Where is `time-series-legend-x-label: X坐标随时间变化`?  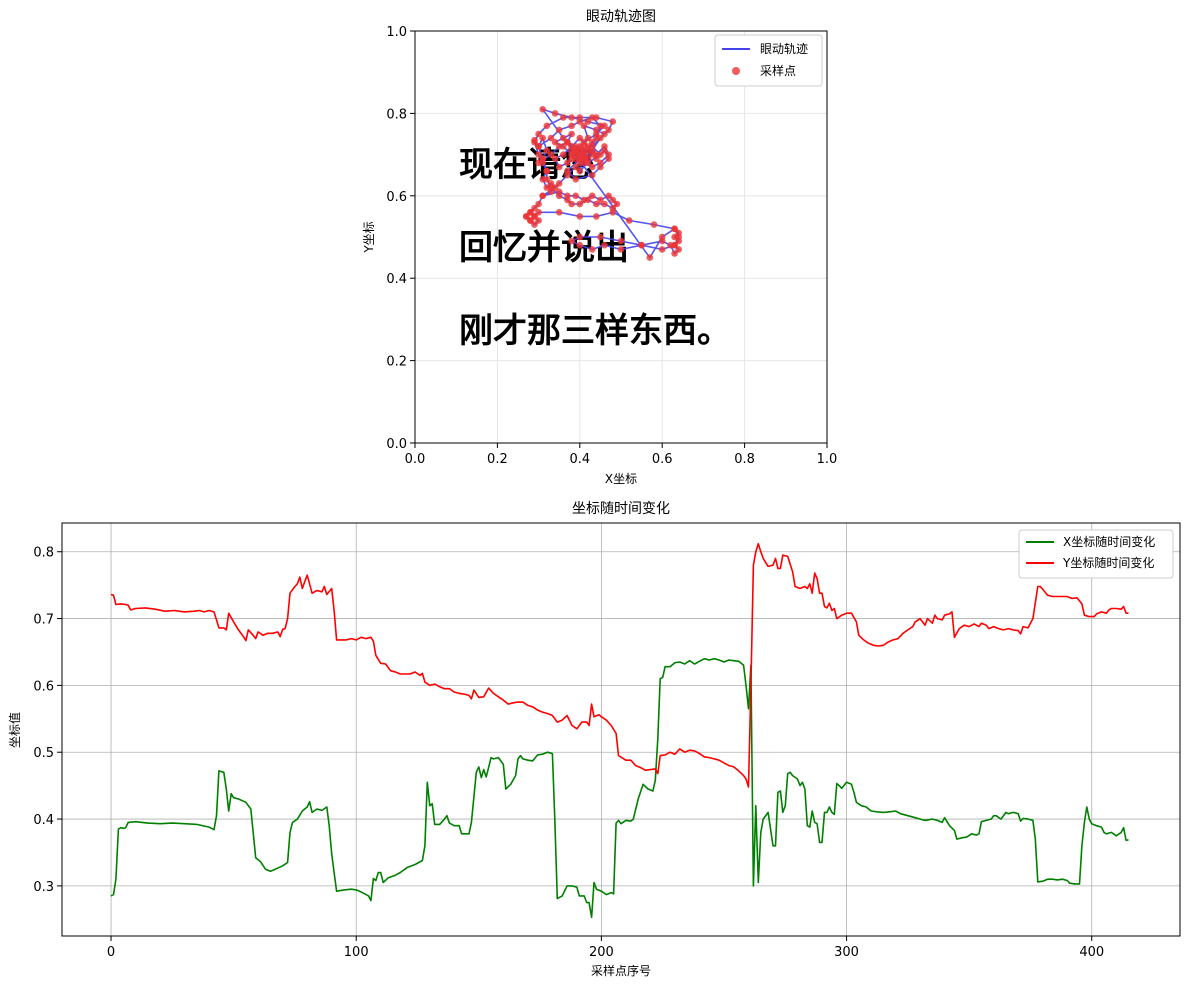
time-series-legend-x-label: X坐标随时间变化 is located at coordinates (1109, 541).